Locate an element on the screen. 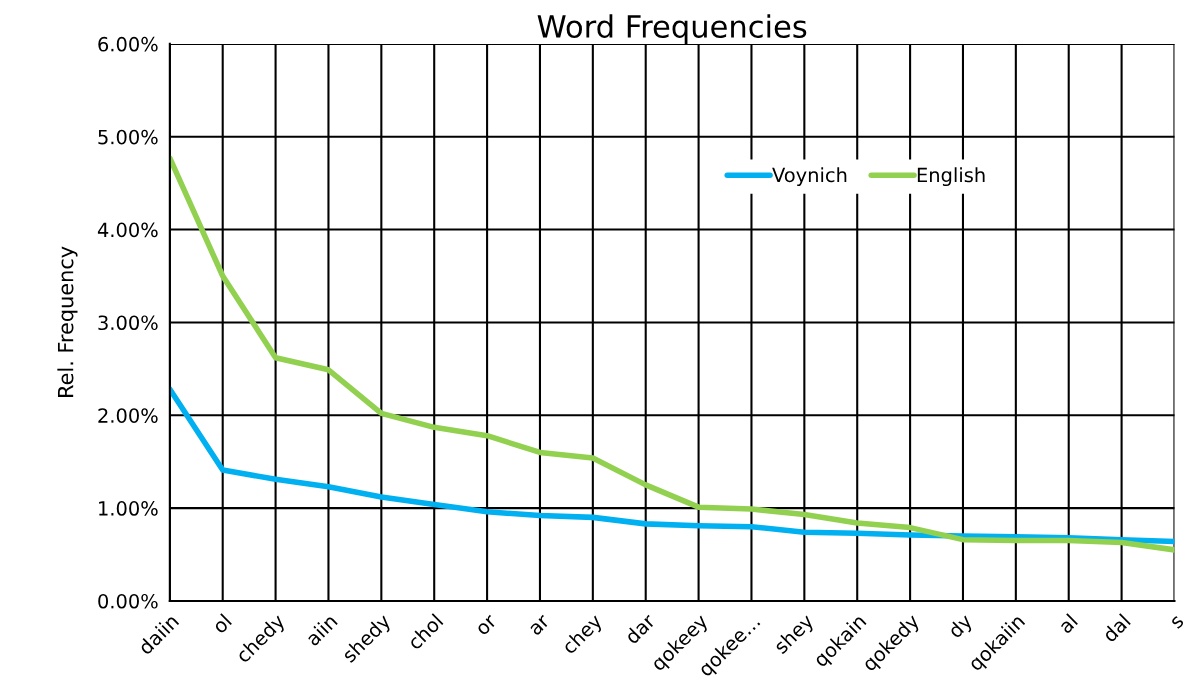 This screenshot has height=686, width=1196. y-tick-label: 2.00% is located at coordinates (128, 415).